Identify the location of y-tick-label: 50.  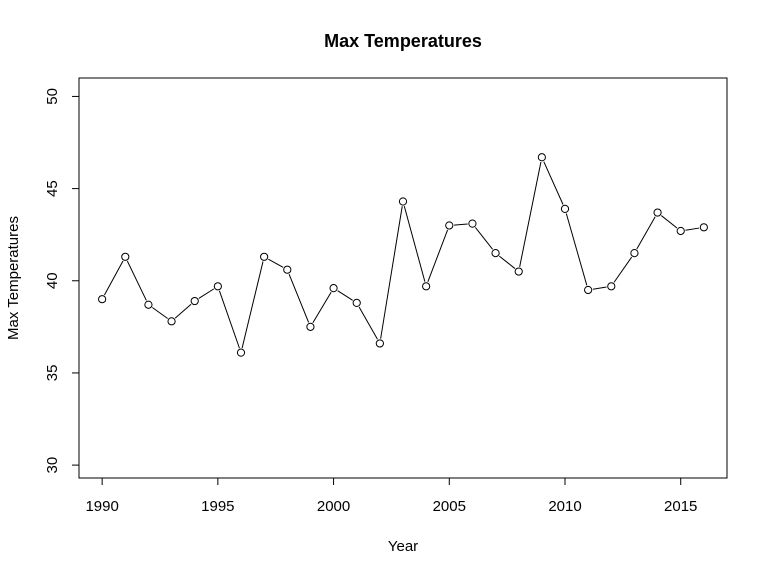
(52, 96).